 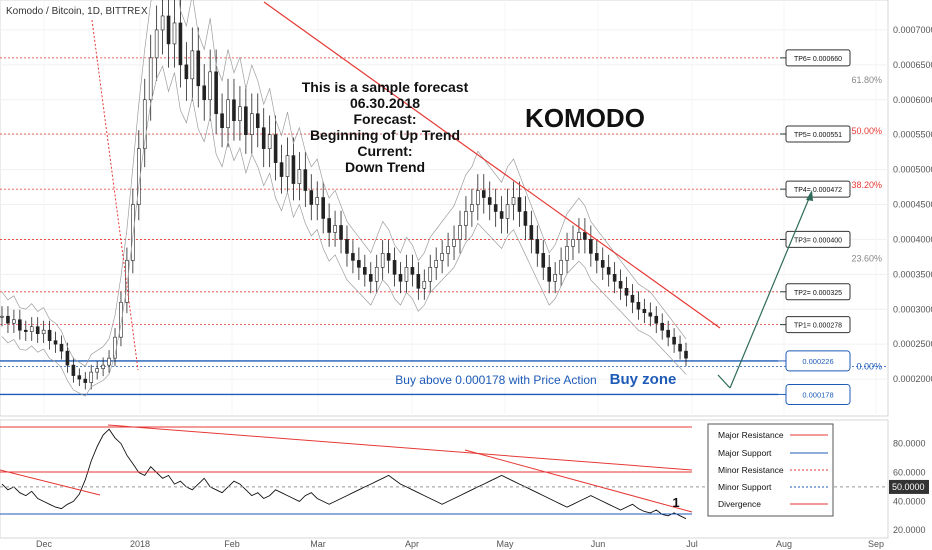 I want to click on y-tick-label: 0.00040000, so click(x=912, y=239).